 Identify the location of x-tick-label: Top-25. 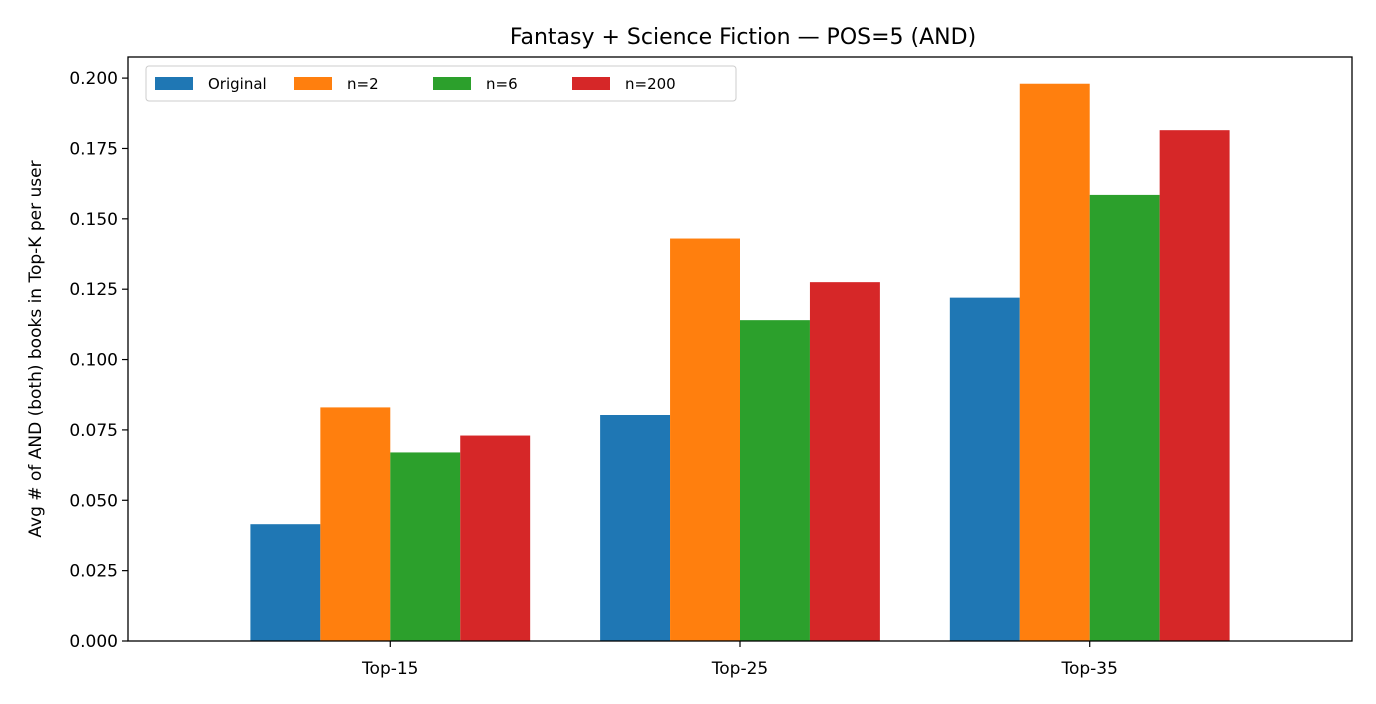
(739, 669).